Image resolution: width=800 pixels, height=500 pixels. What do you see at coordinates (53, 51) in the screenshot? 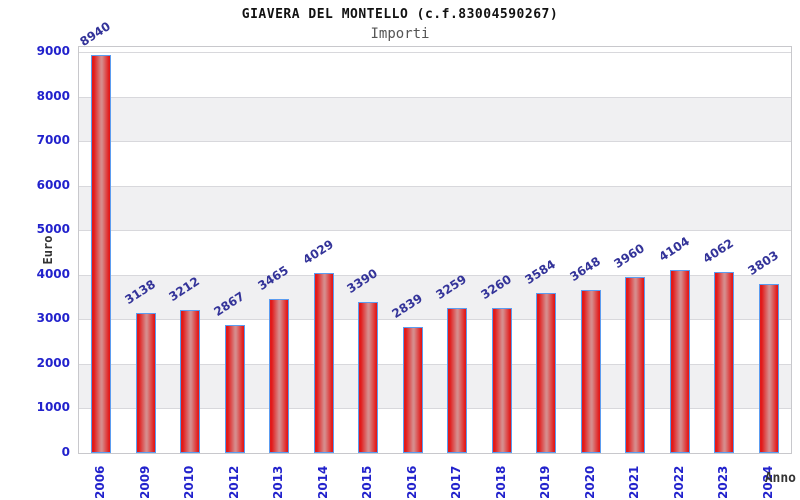
I see `y-tick-label: 9000` at bounding box center [53, 51].